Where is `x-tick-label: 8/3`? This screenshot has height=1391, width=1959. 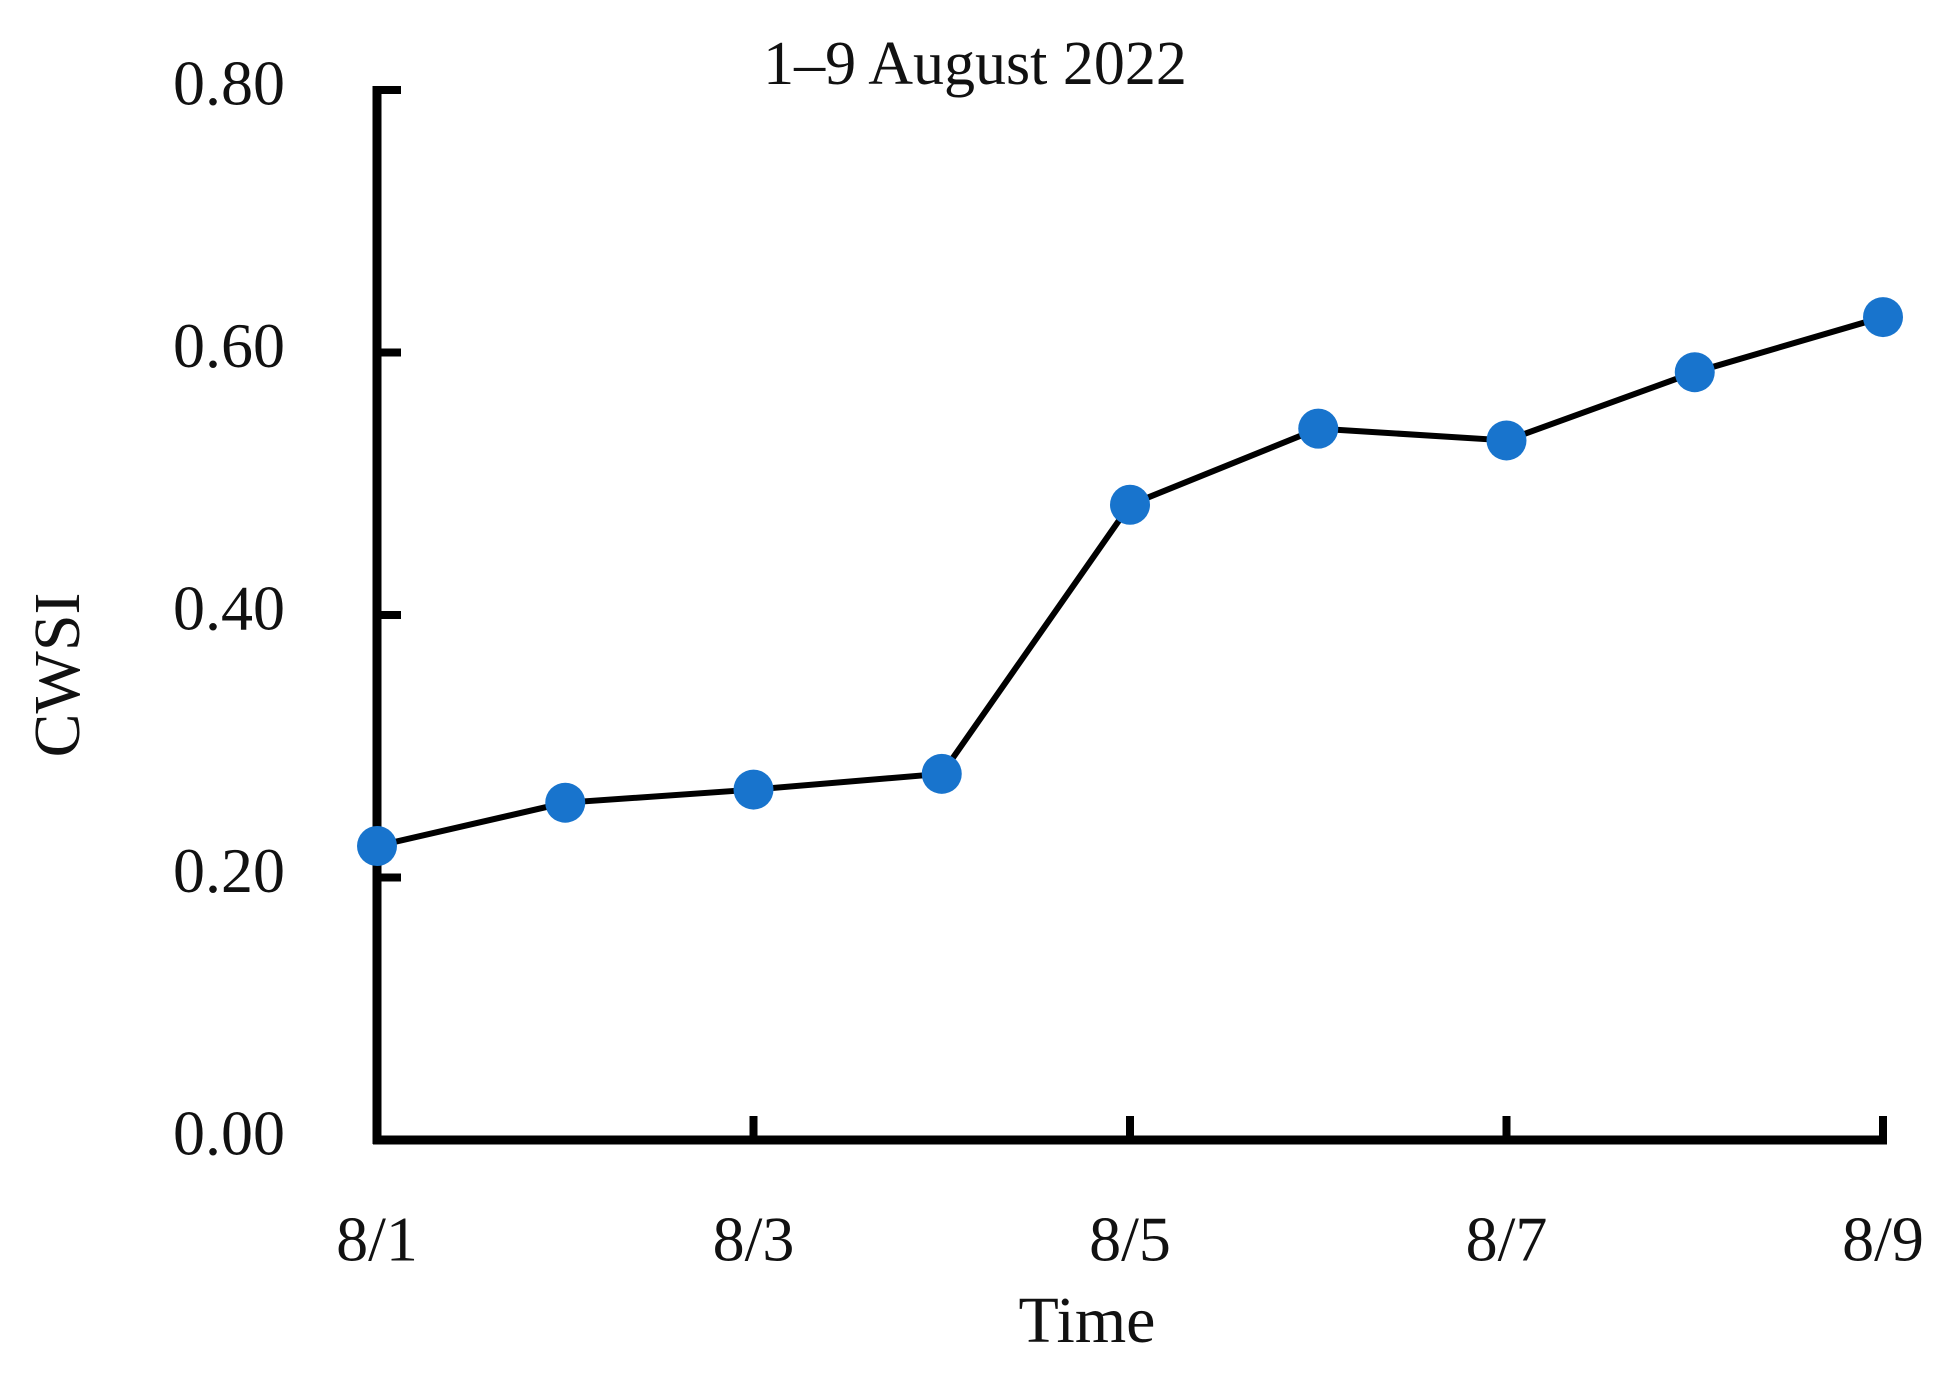 x-tick-label: 8/3 is located at coordinates (754, 1239).